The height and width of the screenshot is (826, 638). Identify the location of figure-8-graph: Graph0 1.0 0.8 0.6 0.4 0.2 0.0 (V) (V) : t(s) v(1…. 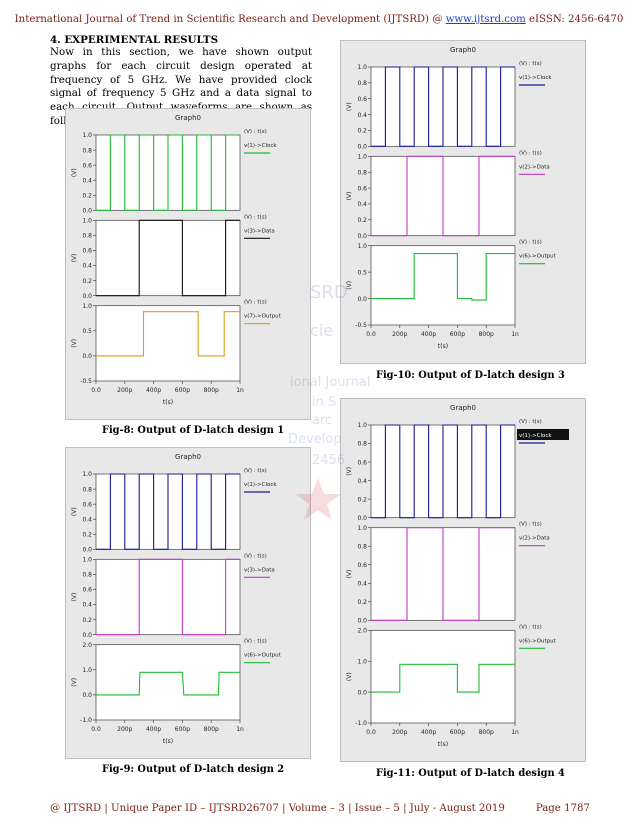
(188, 264).